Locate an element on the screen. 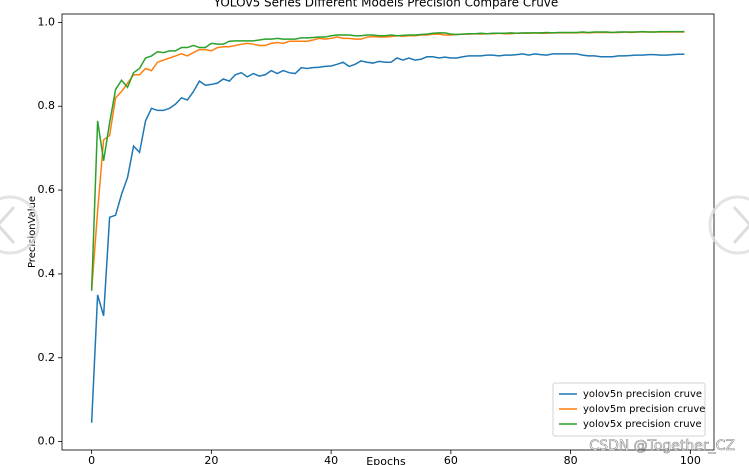  prev-button is located at coordinates (20, 225).